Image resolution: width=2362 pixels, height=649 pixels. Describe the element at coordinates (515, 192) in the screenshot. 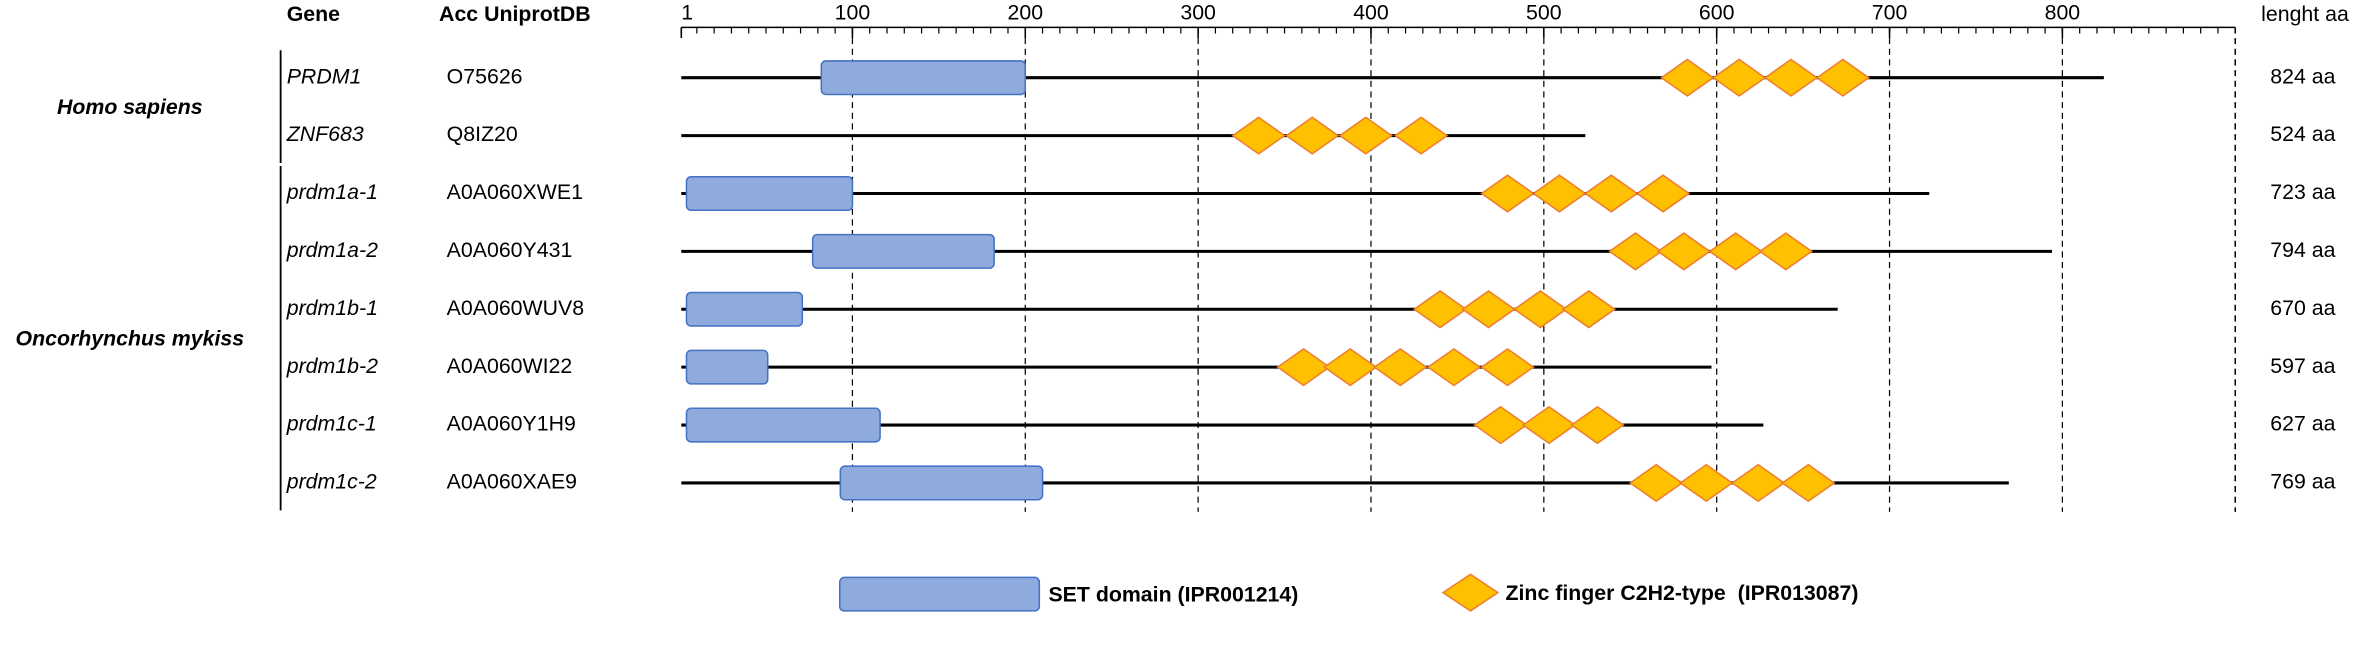

I see `accession: A0A060XWE1` at that location.